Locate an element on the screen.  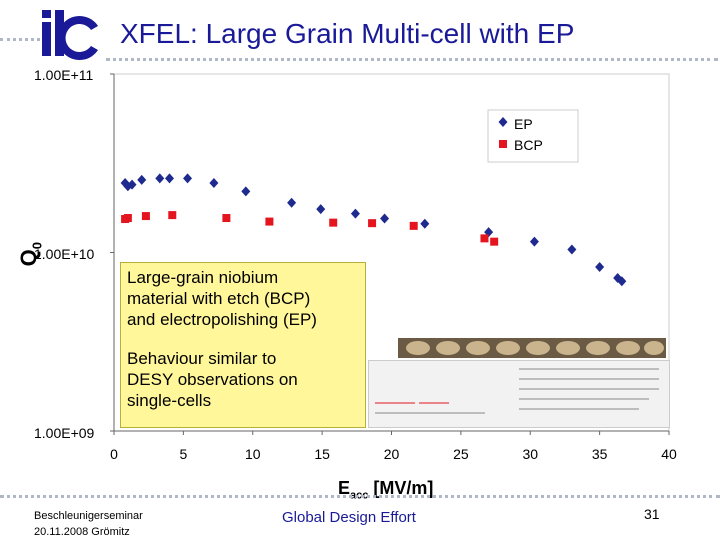
title-underline is located at coordinates (412, 59).